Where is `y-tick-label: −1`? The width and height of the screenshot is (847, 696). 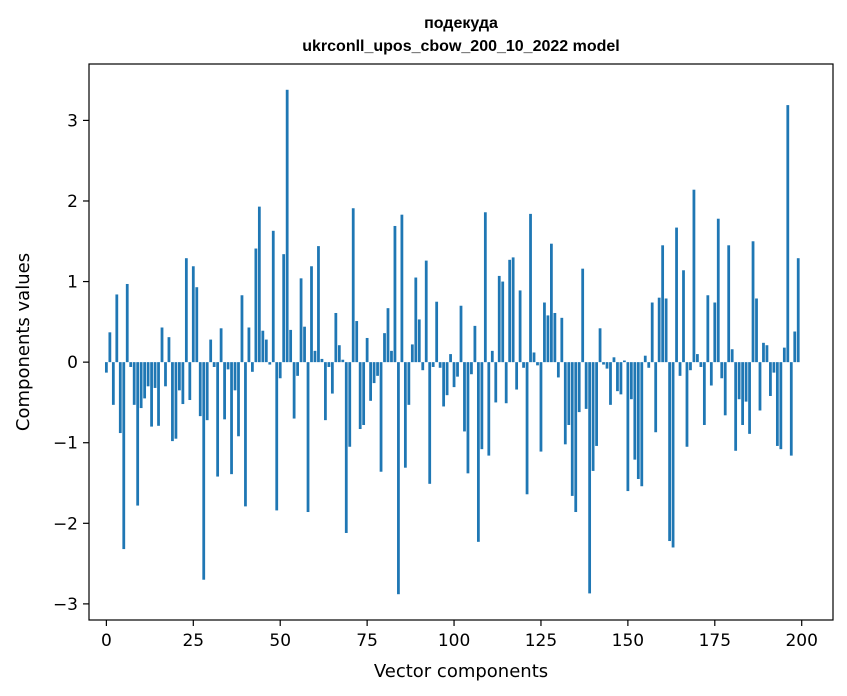
y-tick-label: −1 is located at coordinates (65, 444).